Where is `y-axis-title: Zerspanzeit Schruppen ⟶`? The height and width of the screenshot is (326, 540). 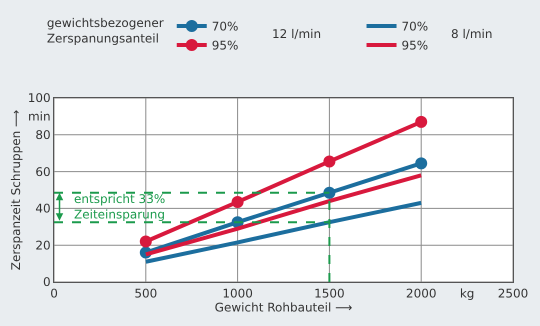 y-axis-title: Zerspanzeit Schruppen ⟶ is located at coordinates (15, 190).